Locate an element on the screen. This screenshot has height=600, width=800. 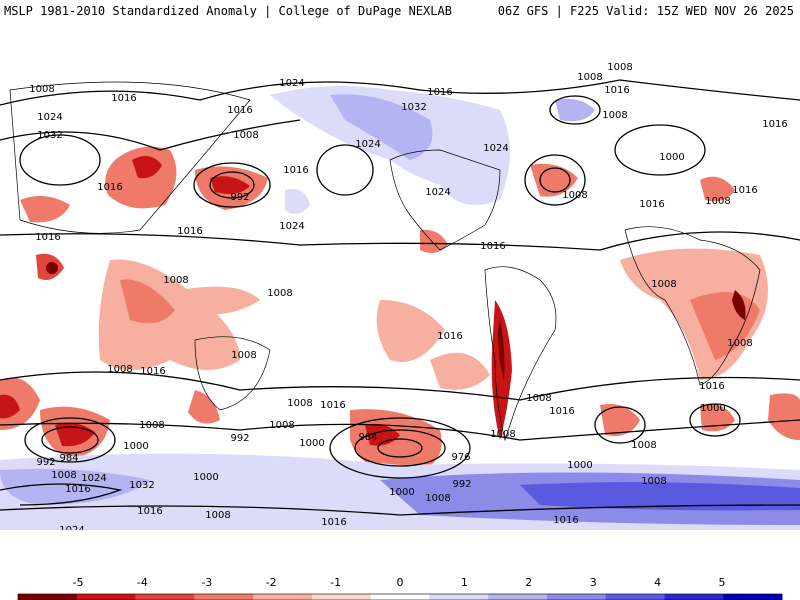
isobar-label: 976 is located at coordinates (460, 457).